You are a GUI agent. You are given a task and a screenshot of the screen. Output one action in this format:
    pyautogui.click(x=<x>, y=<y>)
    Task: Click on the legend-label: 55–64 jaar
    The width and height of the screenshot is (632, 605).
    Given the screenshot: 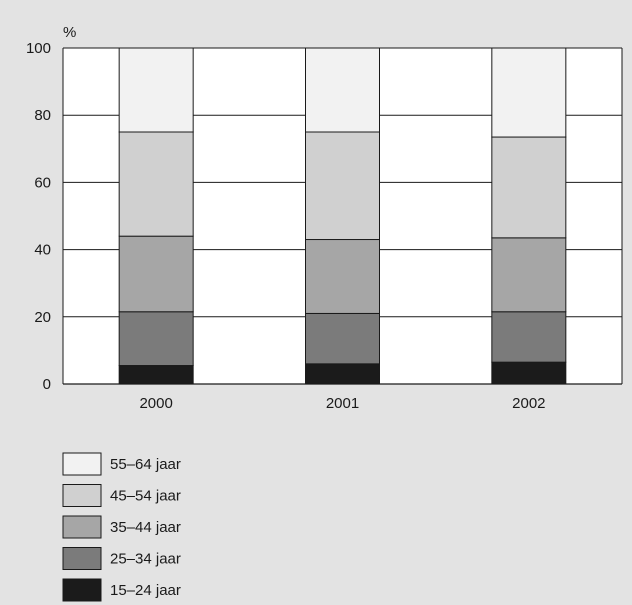 What is the action you would take?
    pyautogui.click(x=145, y=464)
    